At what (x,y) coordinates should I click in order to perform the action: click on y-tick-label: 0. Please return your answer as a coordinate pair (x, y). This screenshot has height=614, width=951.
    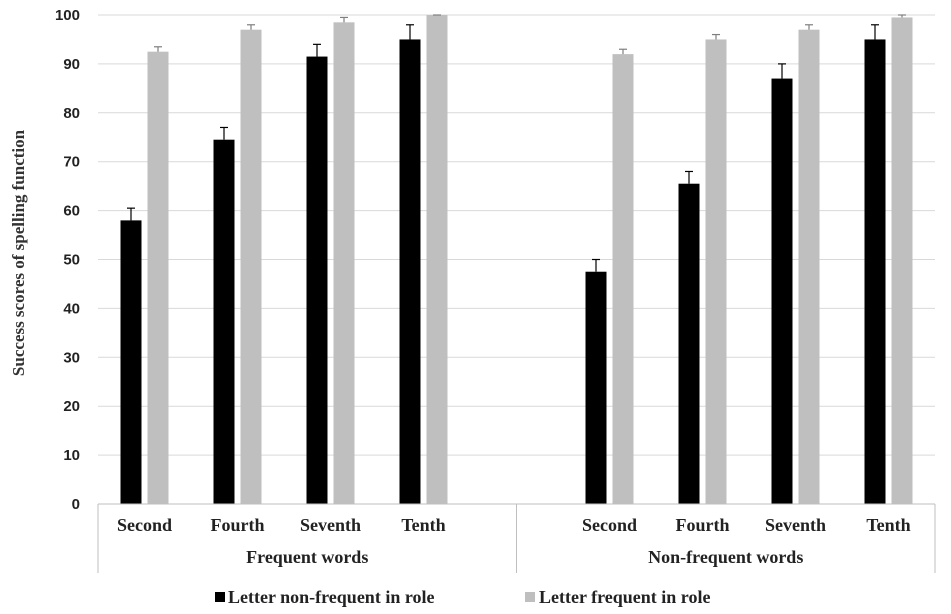
    Looking at the image, I should click on (76, 504).